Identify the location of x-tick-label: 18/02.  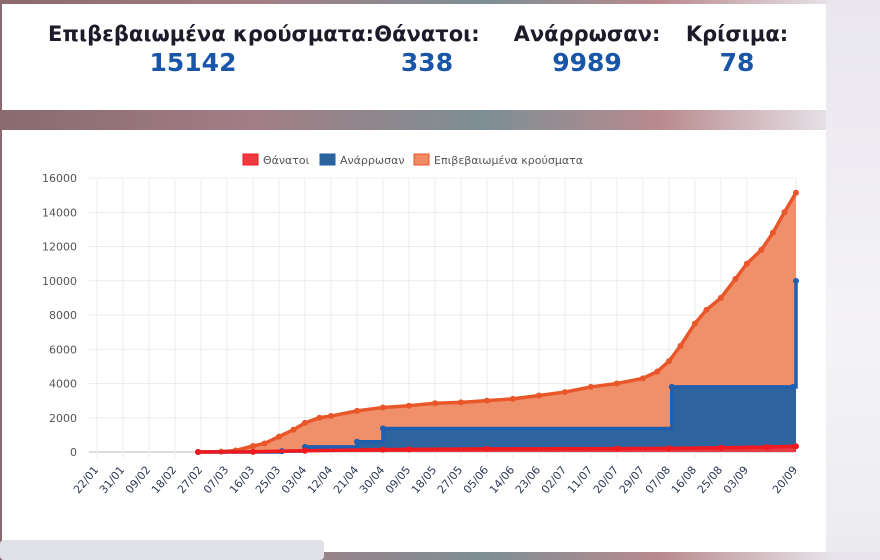
(164, 480).